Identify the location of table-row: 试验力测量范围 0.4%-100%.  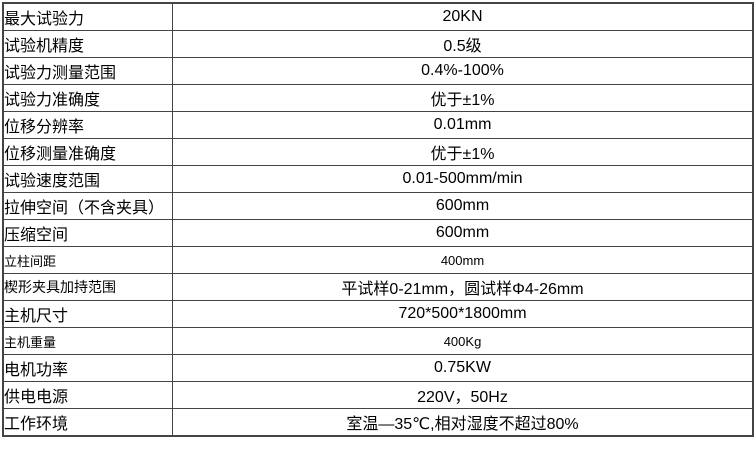
(378, 71).